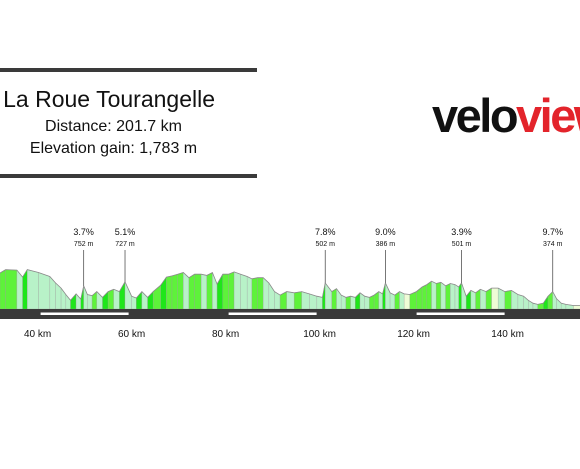  I want to click on veloviewer-logo: veloview, so click(506, 115).